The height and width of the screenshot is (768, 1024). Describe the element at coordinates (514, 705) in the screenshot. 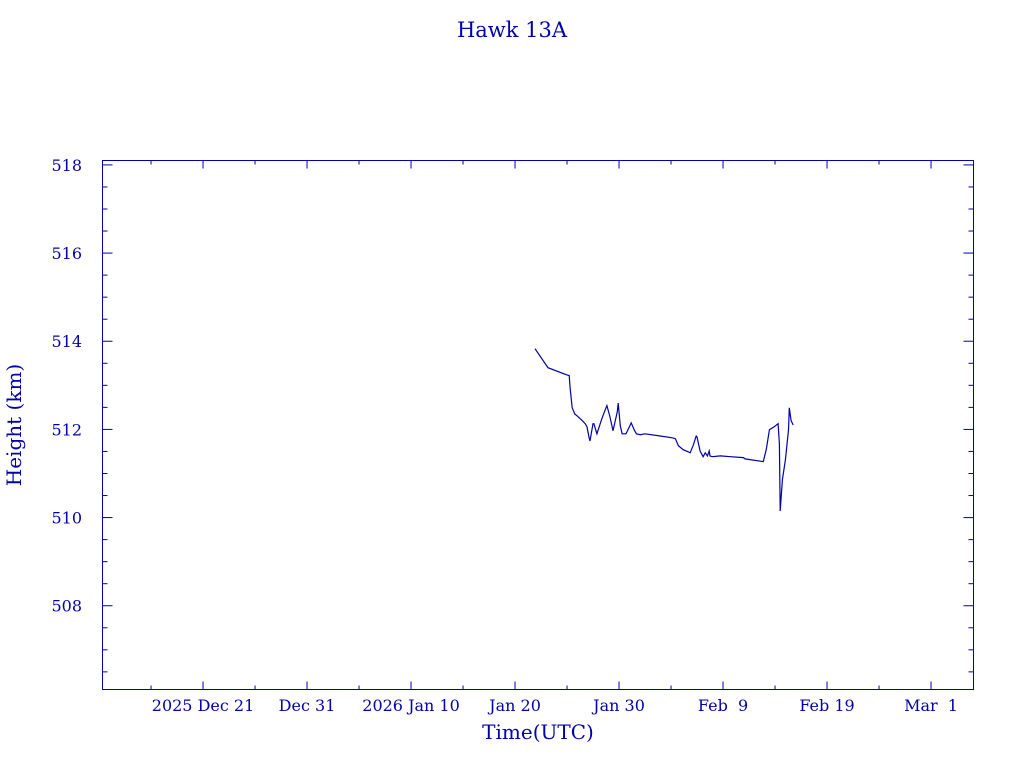

I see `x-tick-label: Jan 20` at that location.